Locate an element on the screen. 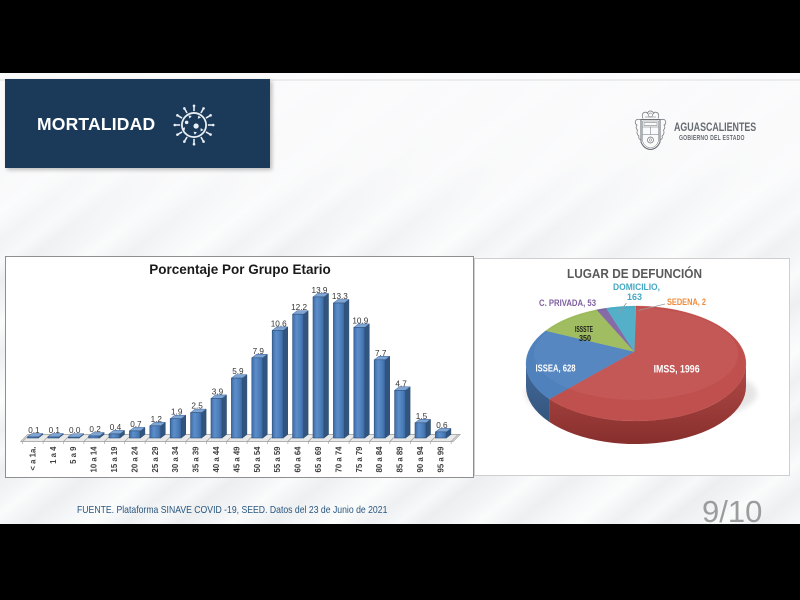 The height and width of the screenshot is (600, 800). svg-text: 1.5 is located at coordinates (422, 416).